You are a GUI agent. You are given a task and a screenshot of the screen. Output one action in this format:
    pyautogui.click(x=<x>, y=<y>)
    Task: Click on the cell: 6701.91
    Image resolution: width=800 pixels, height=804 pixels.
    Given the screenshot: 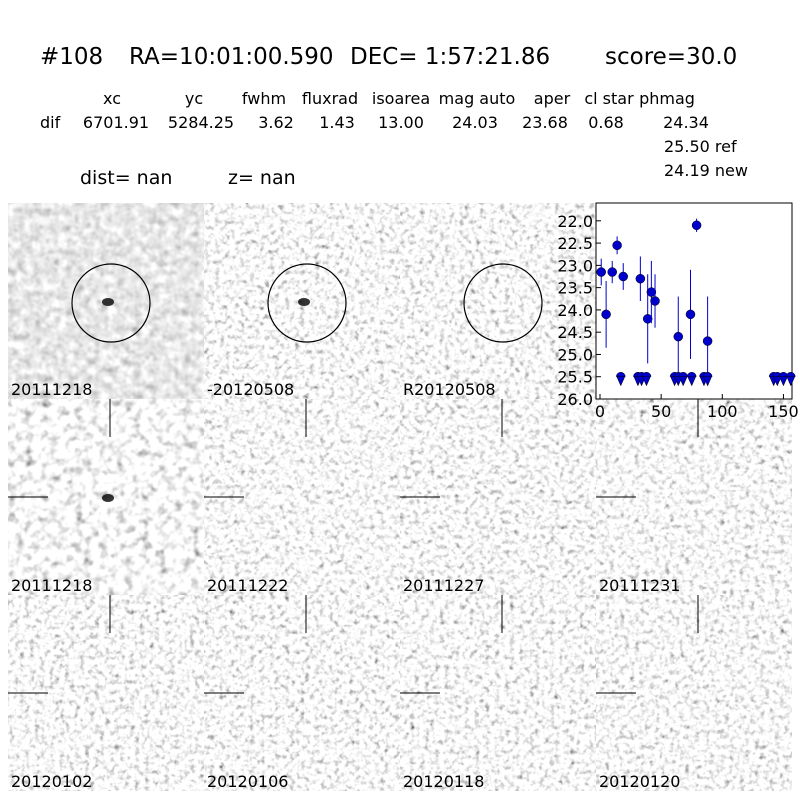 What is the action you would take?
    pyautogui.click(x=116, y=122)
    